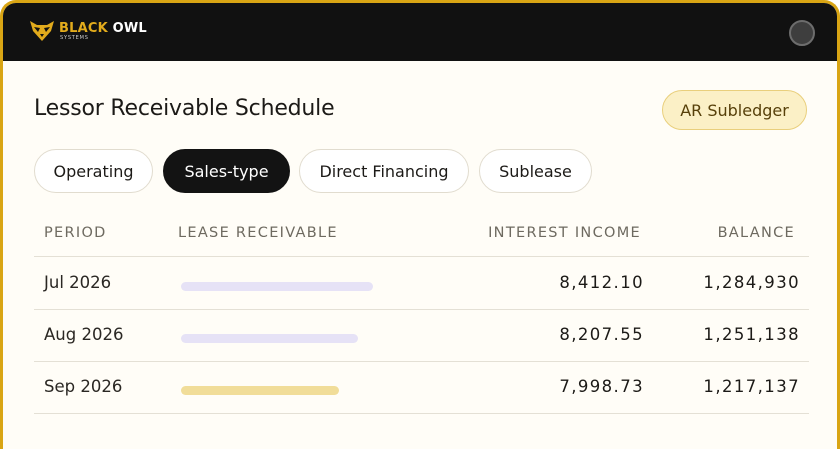 The image size is (840, 449). Describe the element at coordinates (258, 233) in the screenshot. I see `header-lease-receivable: LEASE RECEIVABLE` at that location.